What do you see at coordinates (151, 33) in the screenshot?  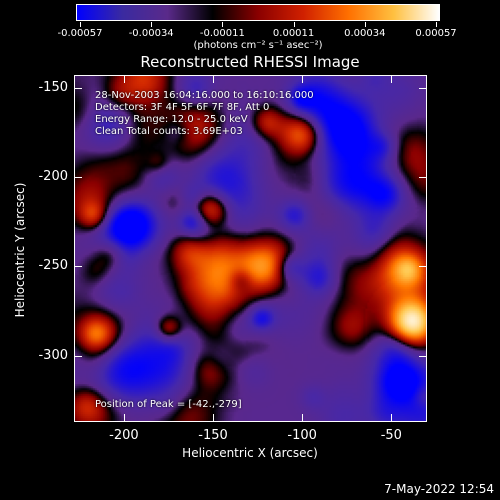 I see `colorbar-tick-label: -0.00034` at bounding box center [151, 33].